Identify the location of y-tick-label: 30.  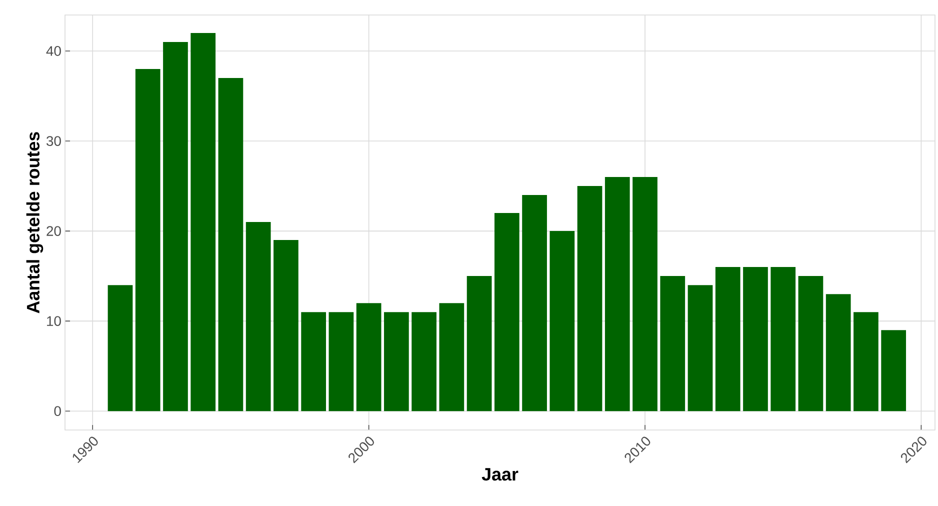
(53, 141).